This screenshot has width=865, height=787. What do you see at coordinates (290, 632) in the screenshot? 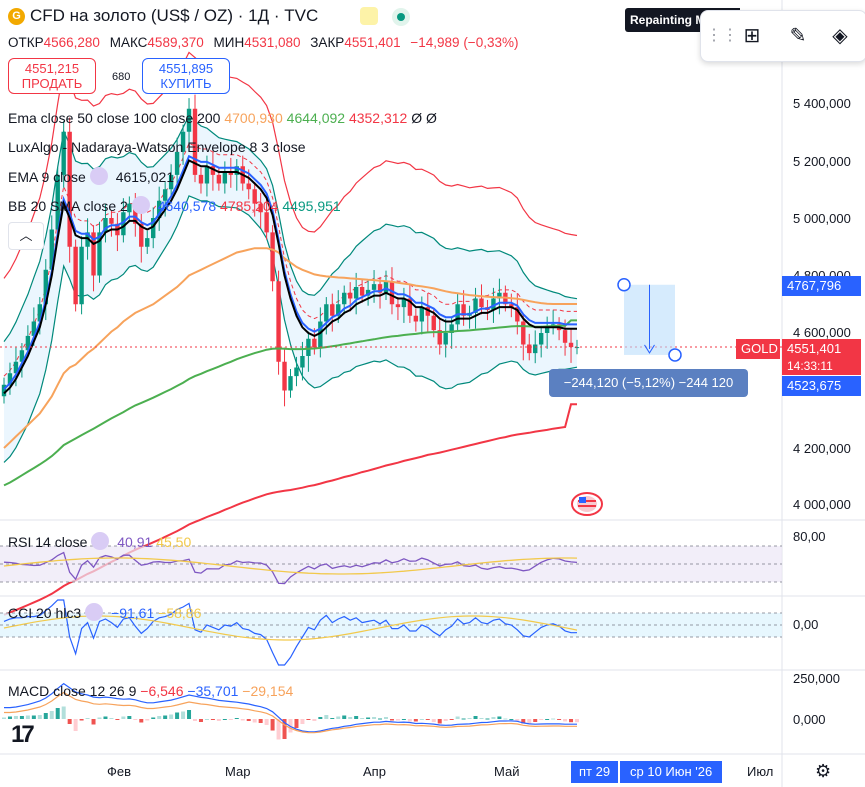
I see `cci-line` at bounding box center [290, 632].